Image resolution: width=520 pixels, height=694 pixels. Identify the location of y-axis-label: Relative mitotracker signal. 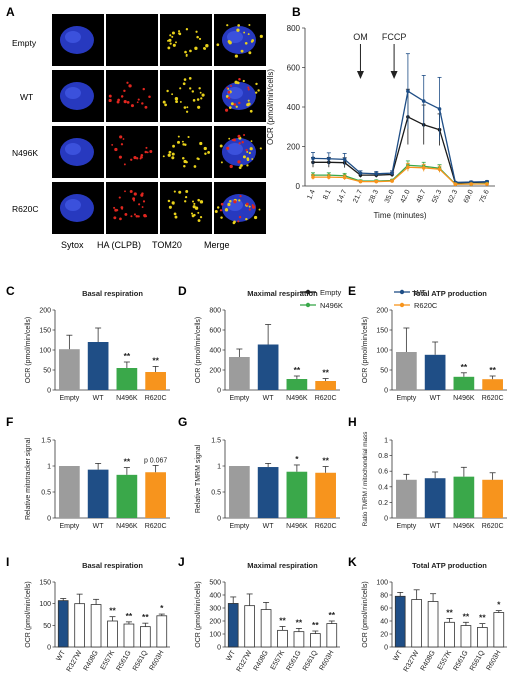
(28, 479).